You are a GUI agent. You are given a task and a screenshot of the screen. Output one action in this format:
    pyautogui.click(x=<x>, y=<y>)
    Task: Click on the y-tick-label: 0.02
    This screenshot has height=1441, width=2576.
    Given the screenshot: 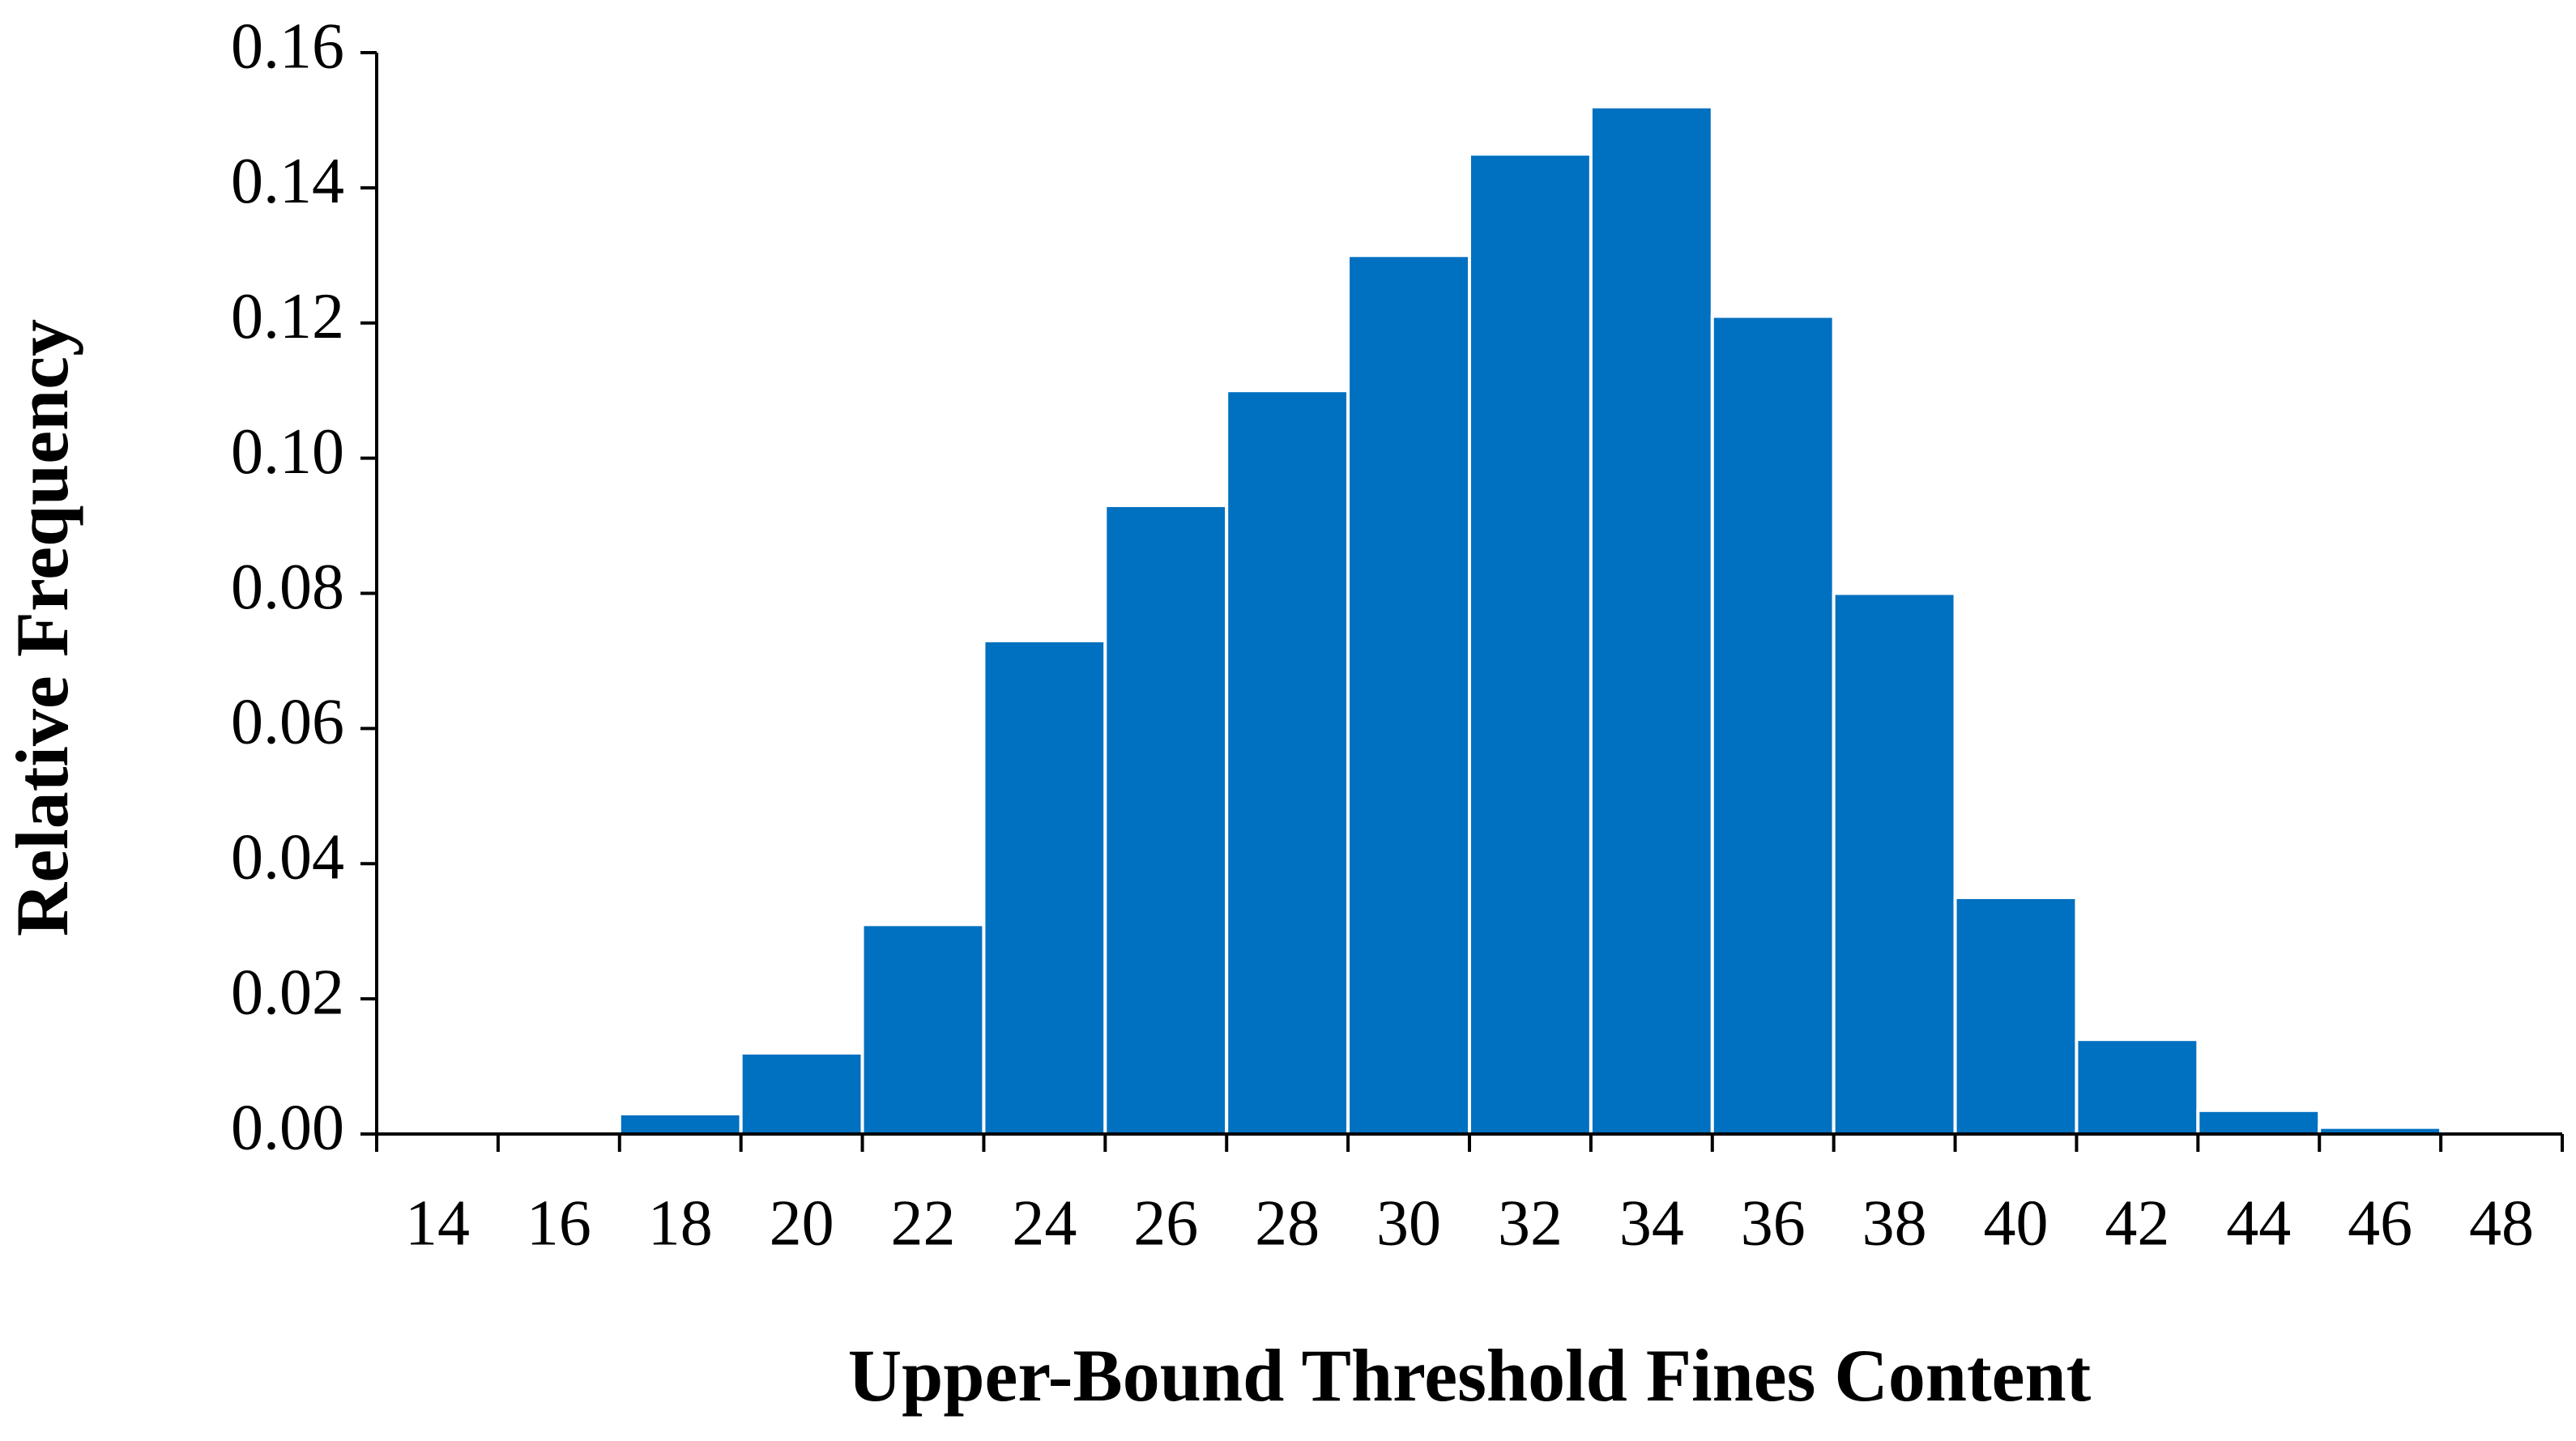 What is the action you would take?
    pyautogui.click(x=287, y=993)
    